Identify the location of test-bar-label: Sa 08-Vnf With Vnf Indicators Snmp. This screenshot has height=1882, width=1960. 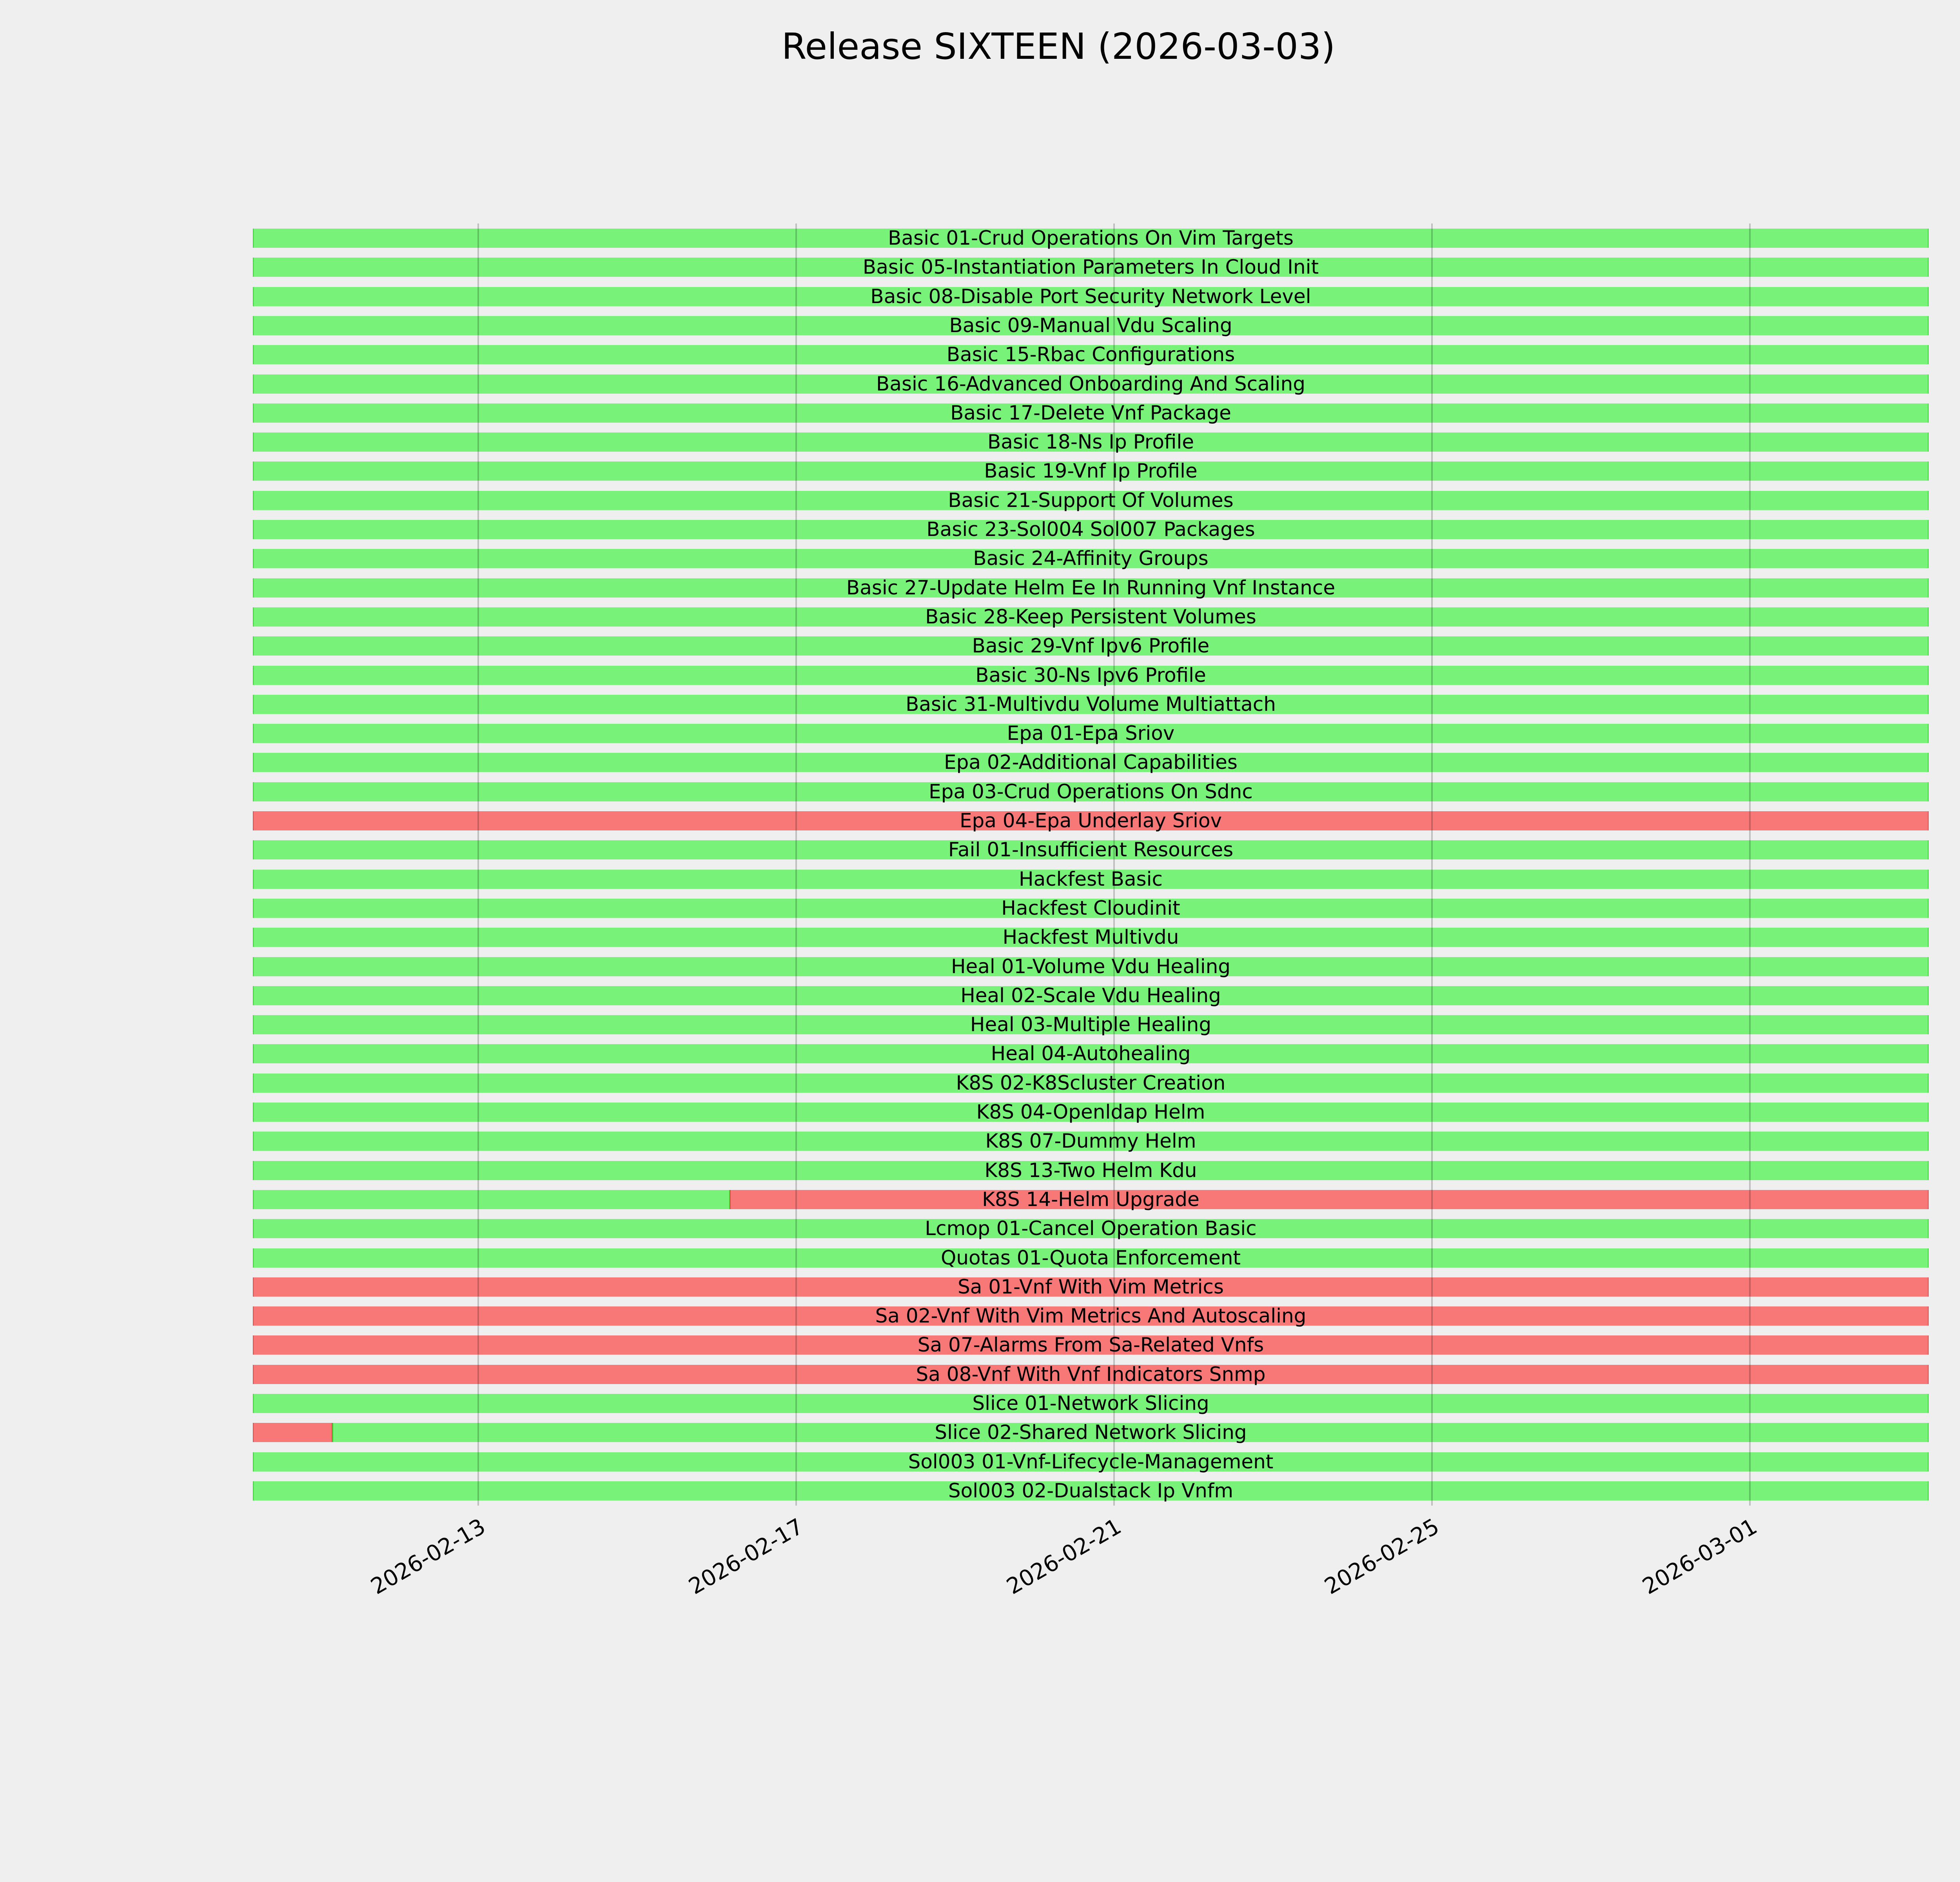
(1091, 1374).